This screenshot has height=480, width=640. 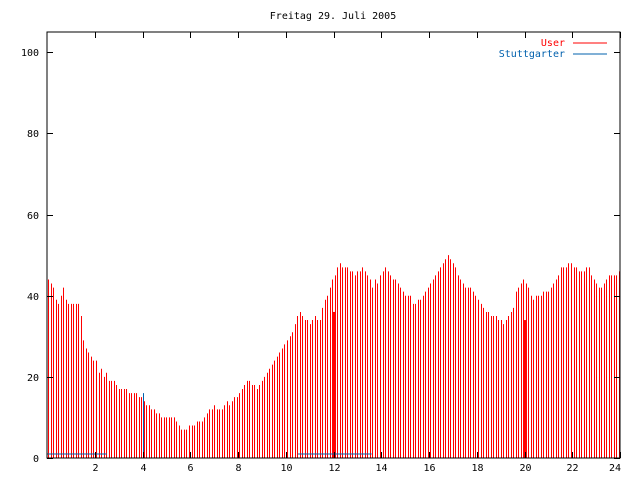 I want to click on x-tick-label: 10, so click(x=286, y=468).